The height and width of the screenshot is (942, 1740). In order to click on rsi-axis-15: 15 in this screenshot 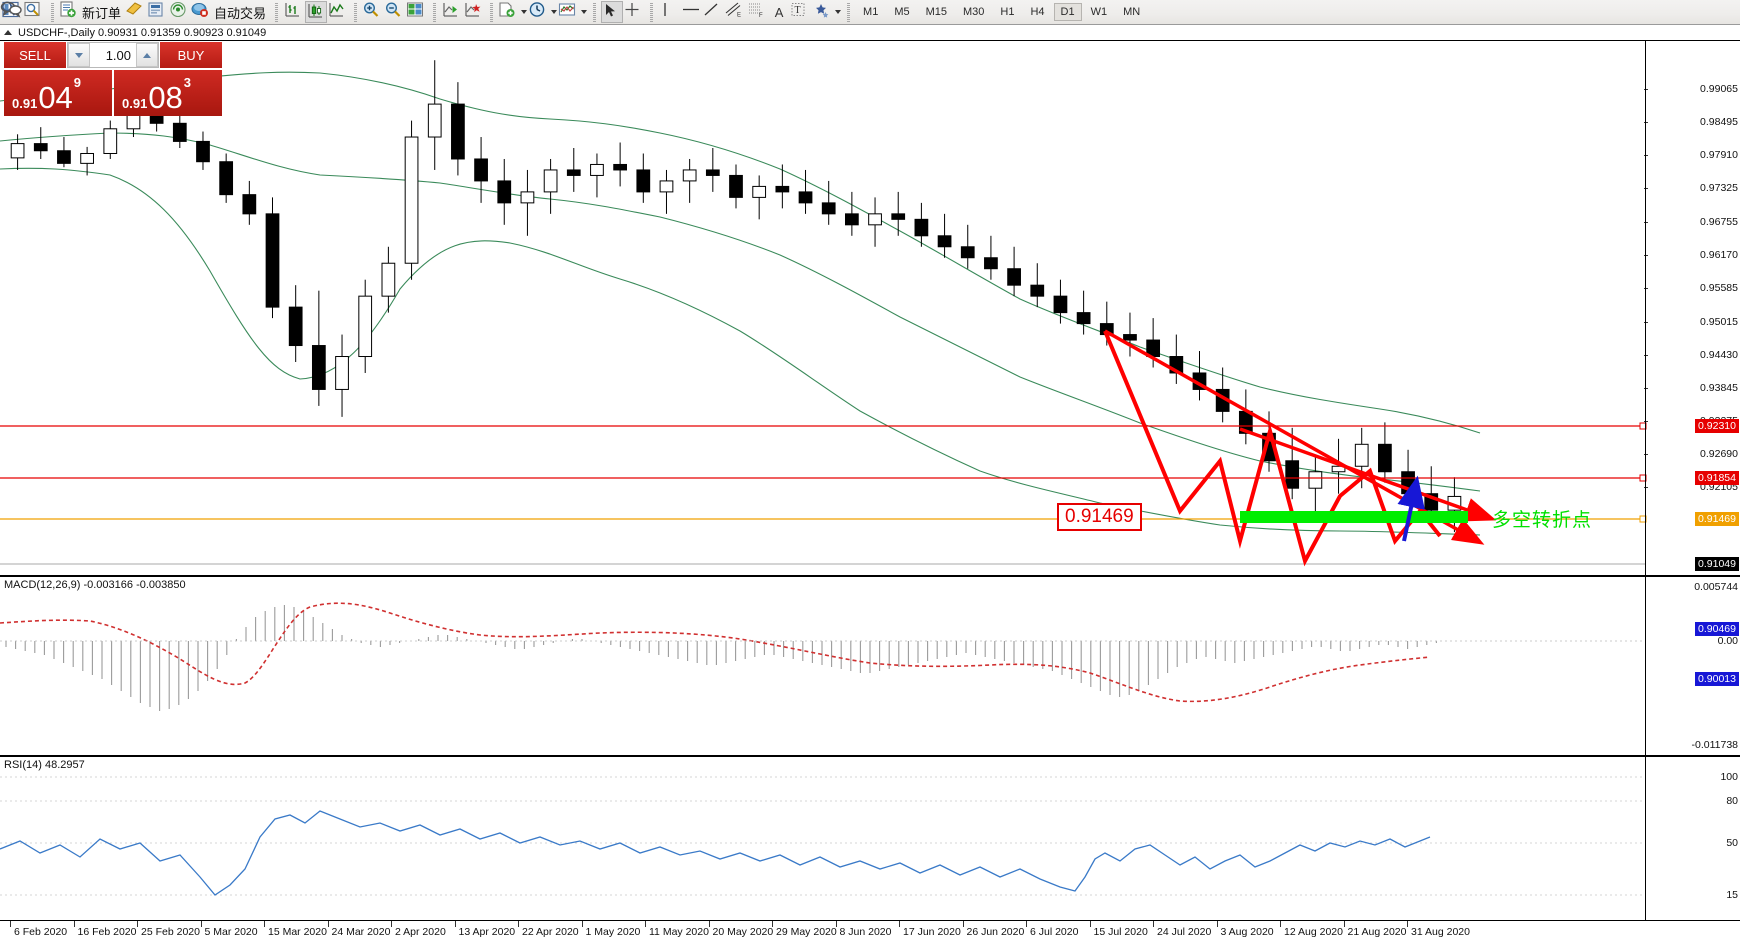, I will do `click(1732, 895)`.